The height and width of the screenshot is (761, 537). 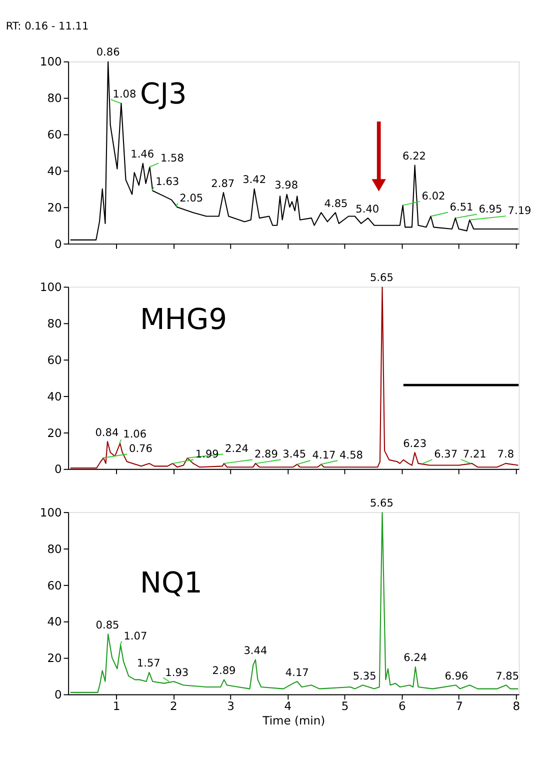 What do you see at coordinates (456, 676) in the screenshot?
I see `annotation: 6.96` at bounding box center [456, 676].